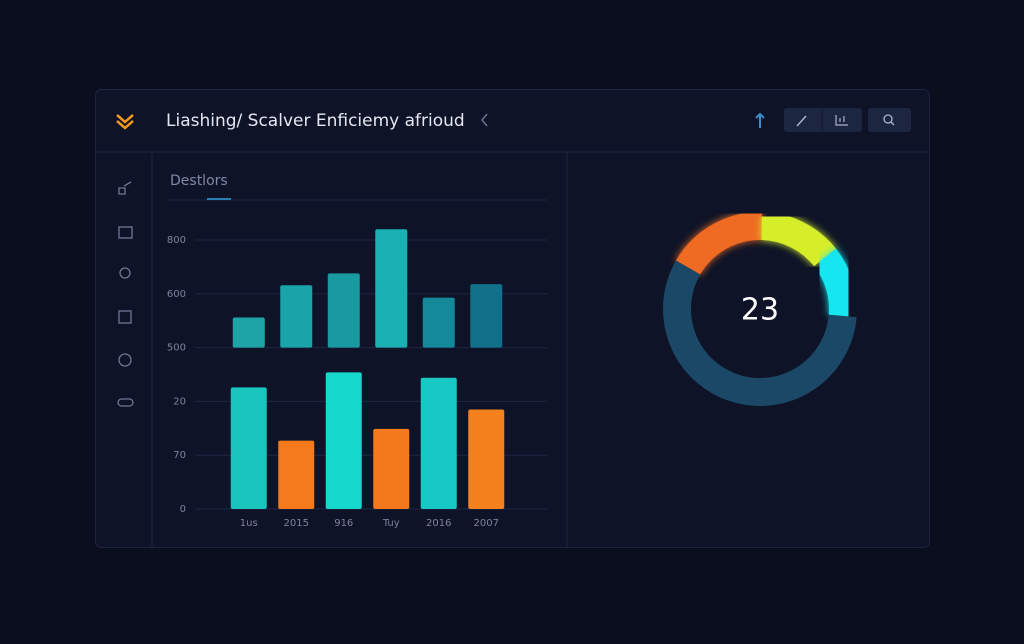  I want to click on y-tick-label: 20, so click(179, 401).